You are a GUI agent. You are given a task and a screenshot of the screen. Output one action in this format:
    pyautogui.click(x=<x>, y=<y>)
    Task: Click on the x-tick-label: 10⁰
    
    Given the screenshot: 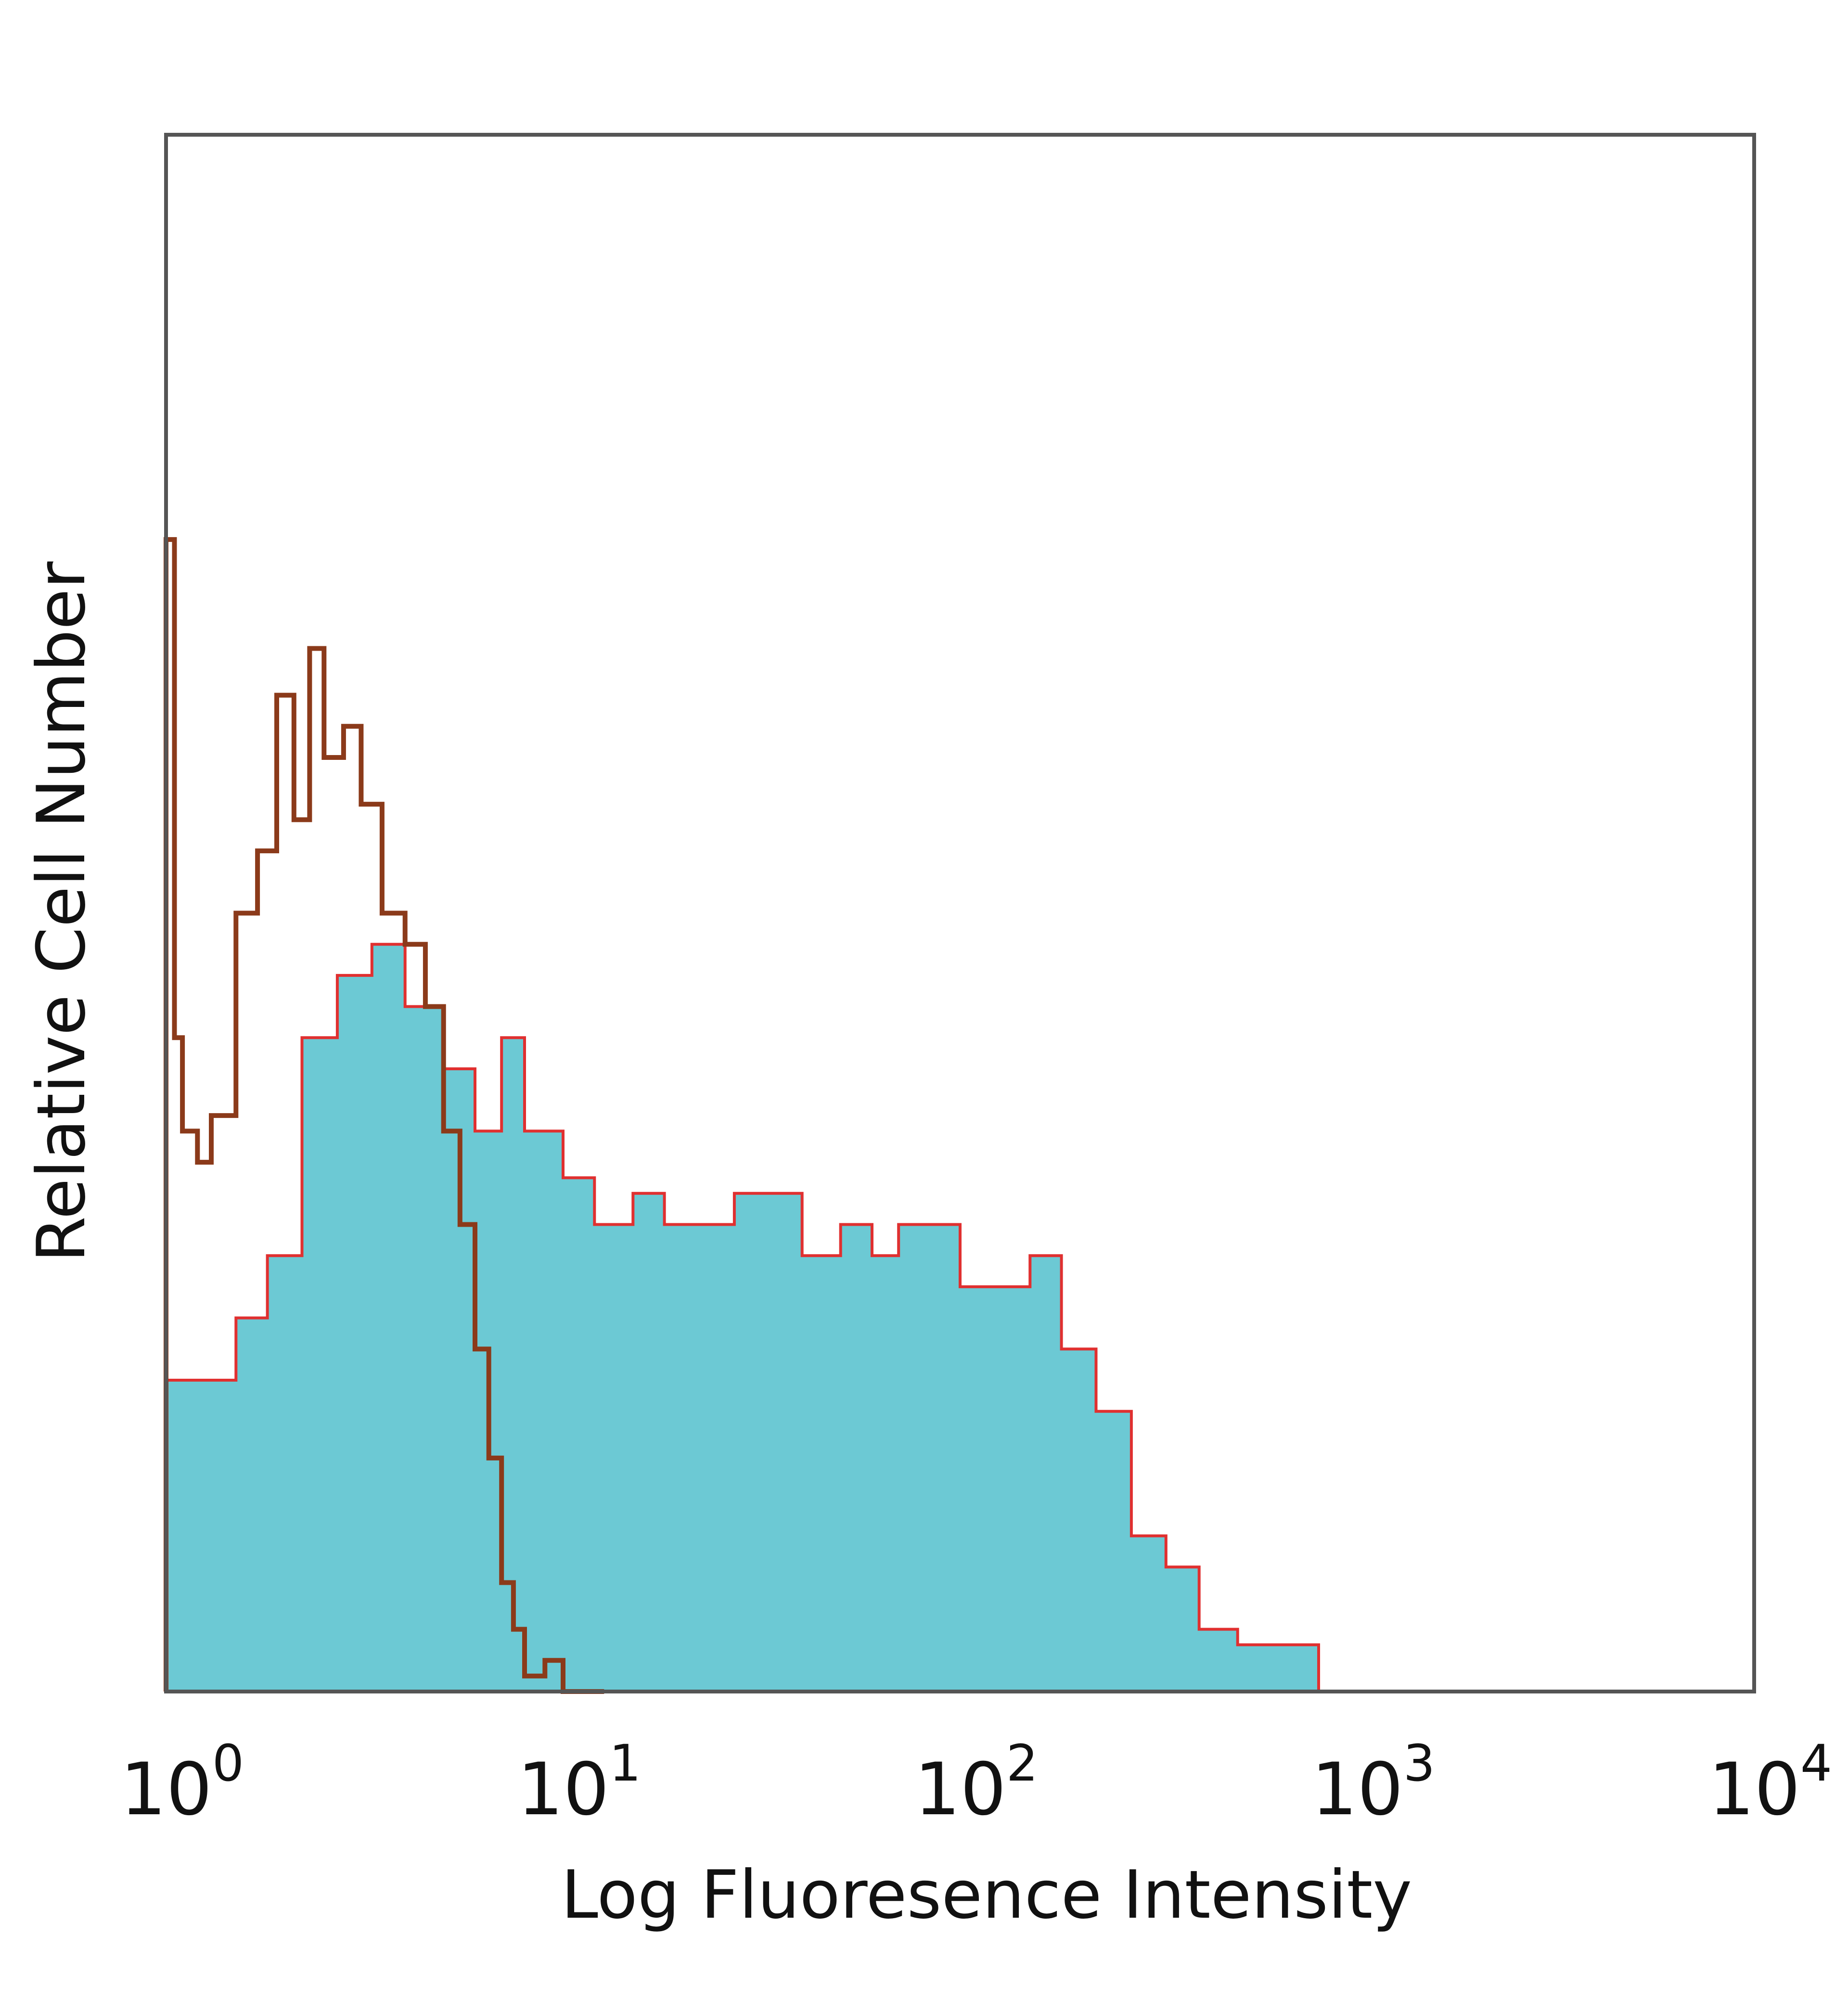 What is the action you would take?
    pyautogui.click(x=182, y=1783)
    